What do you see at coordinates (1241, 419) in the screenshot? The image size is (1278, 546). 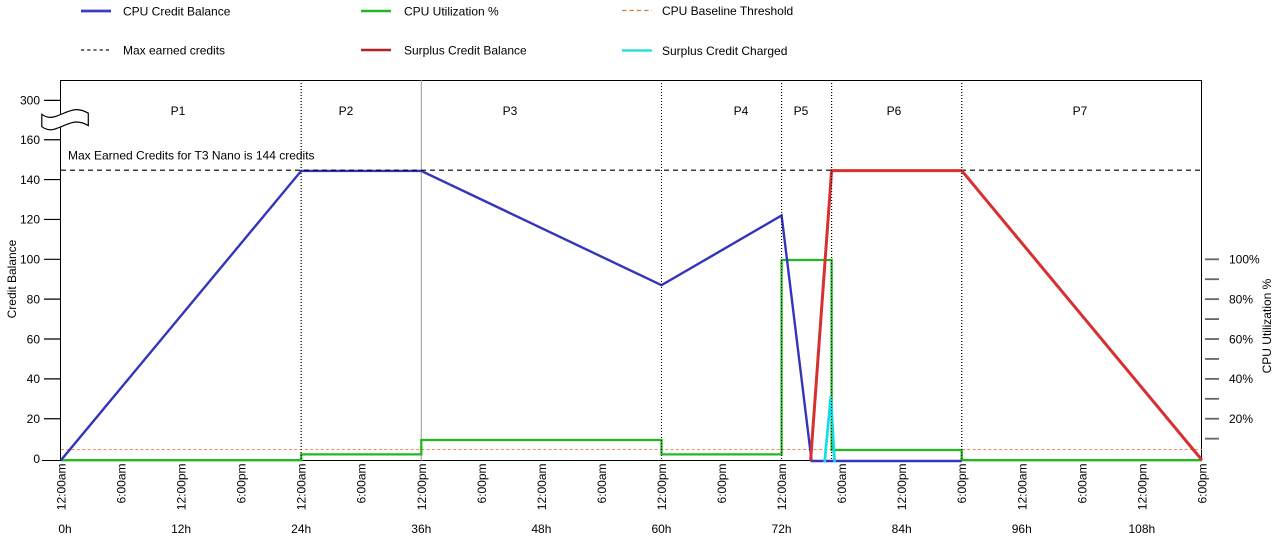 I see `svg-text: 20%` at bounding box center [1241, 419].